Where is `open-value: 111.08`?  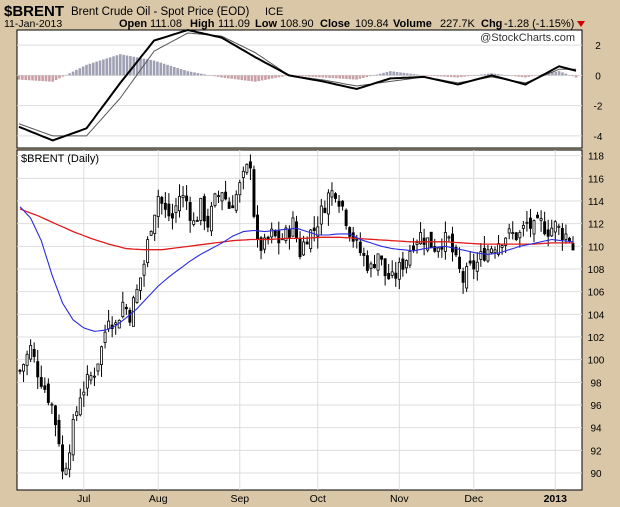 open-value: 111.08 is located at coordinates (166, 24).